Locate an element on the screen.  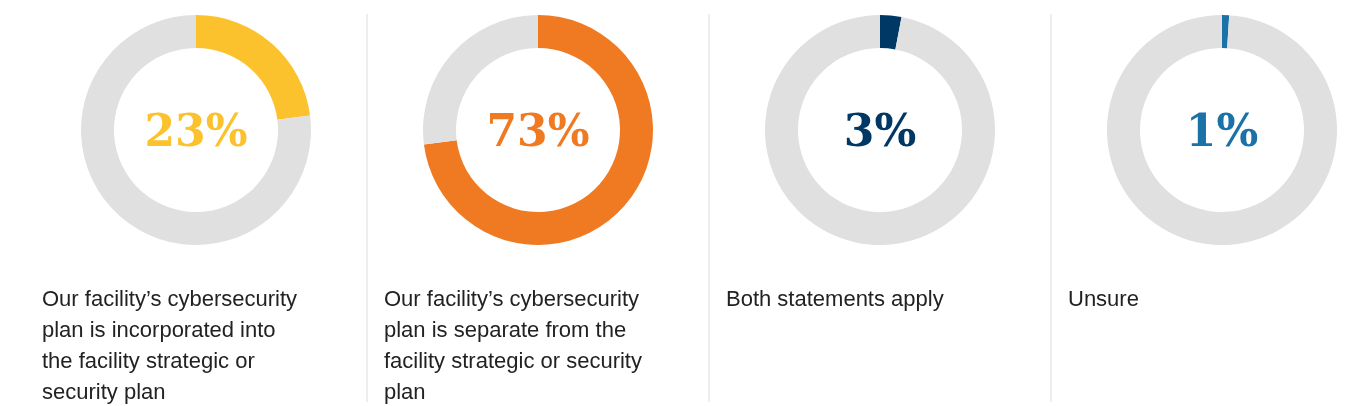
text: Unsure is located at coordinates (1103, 298).